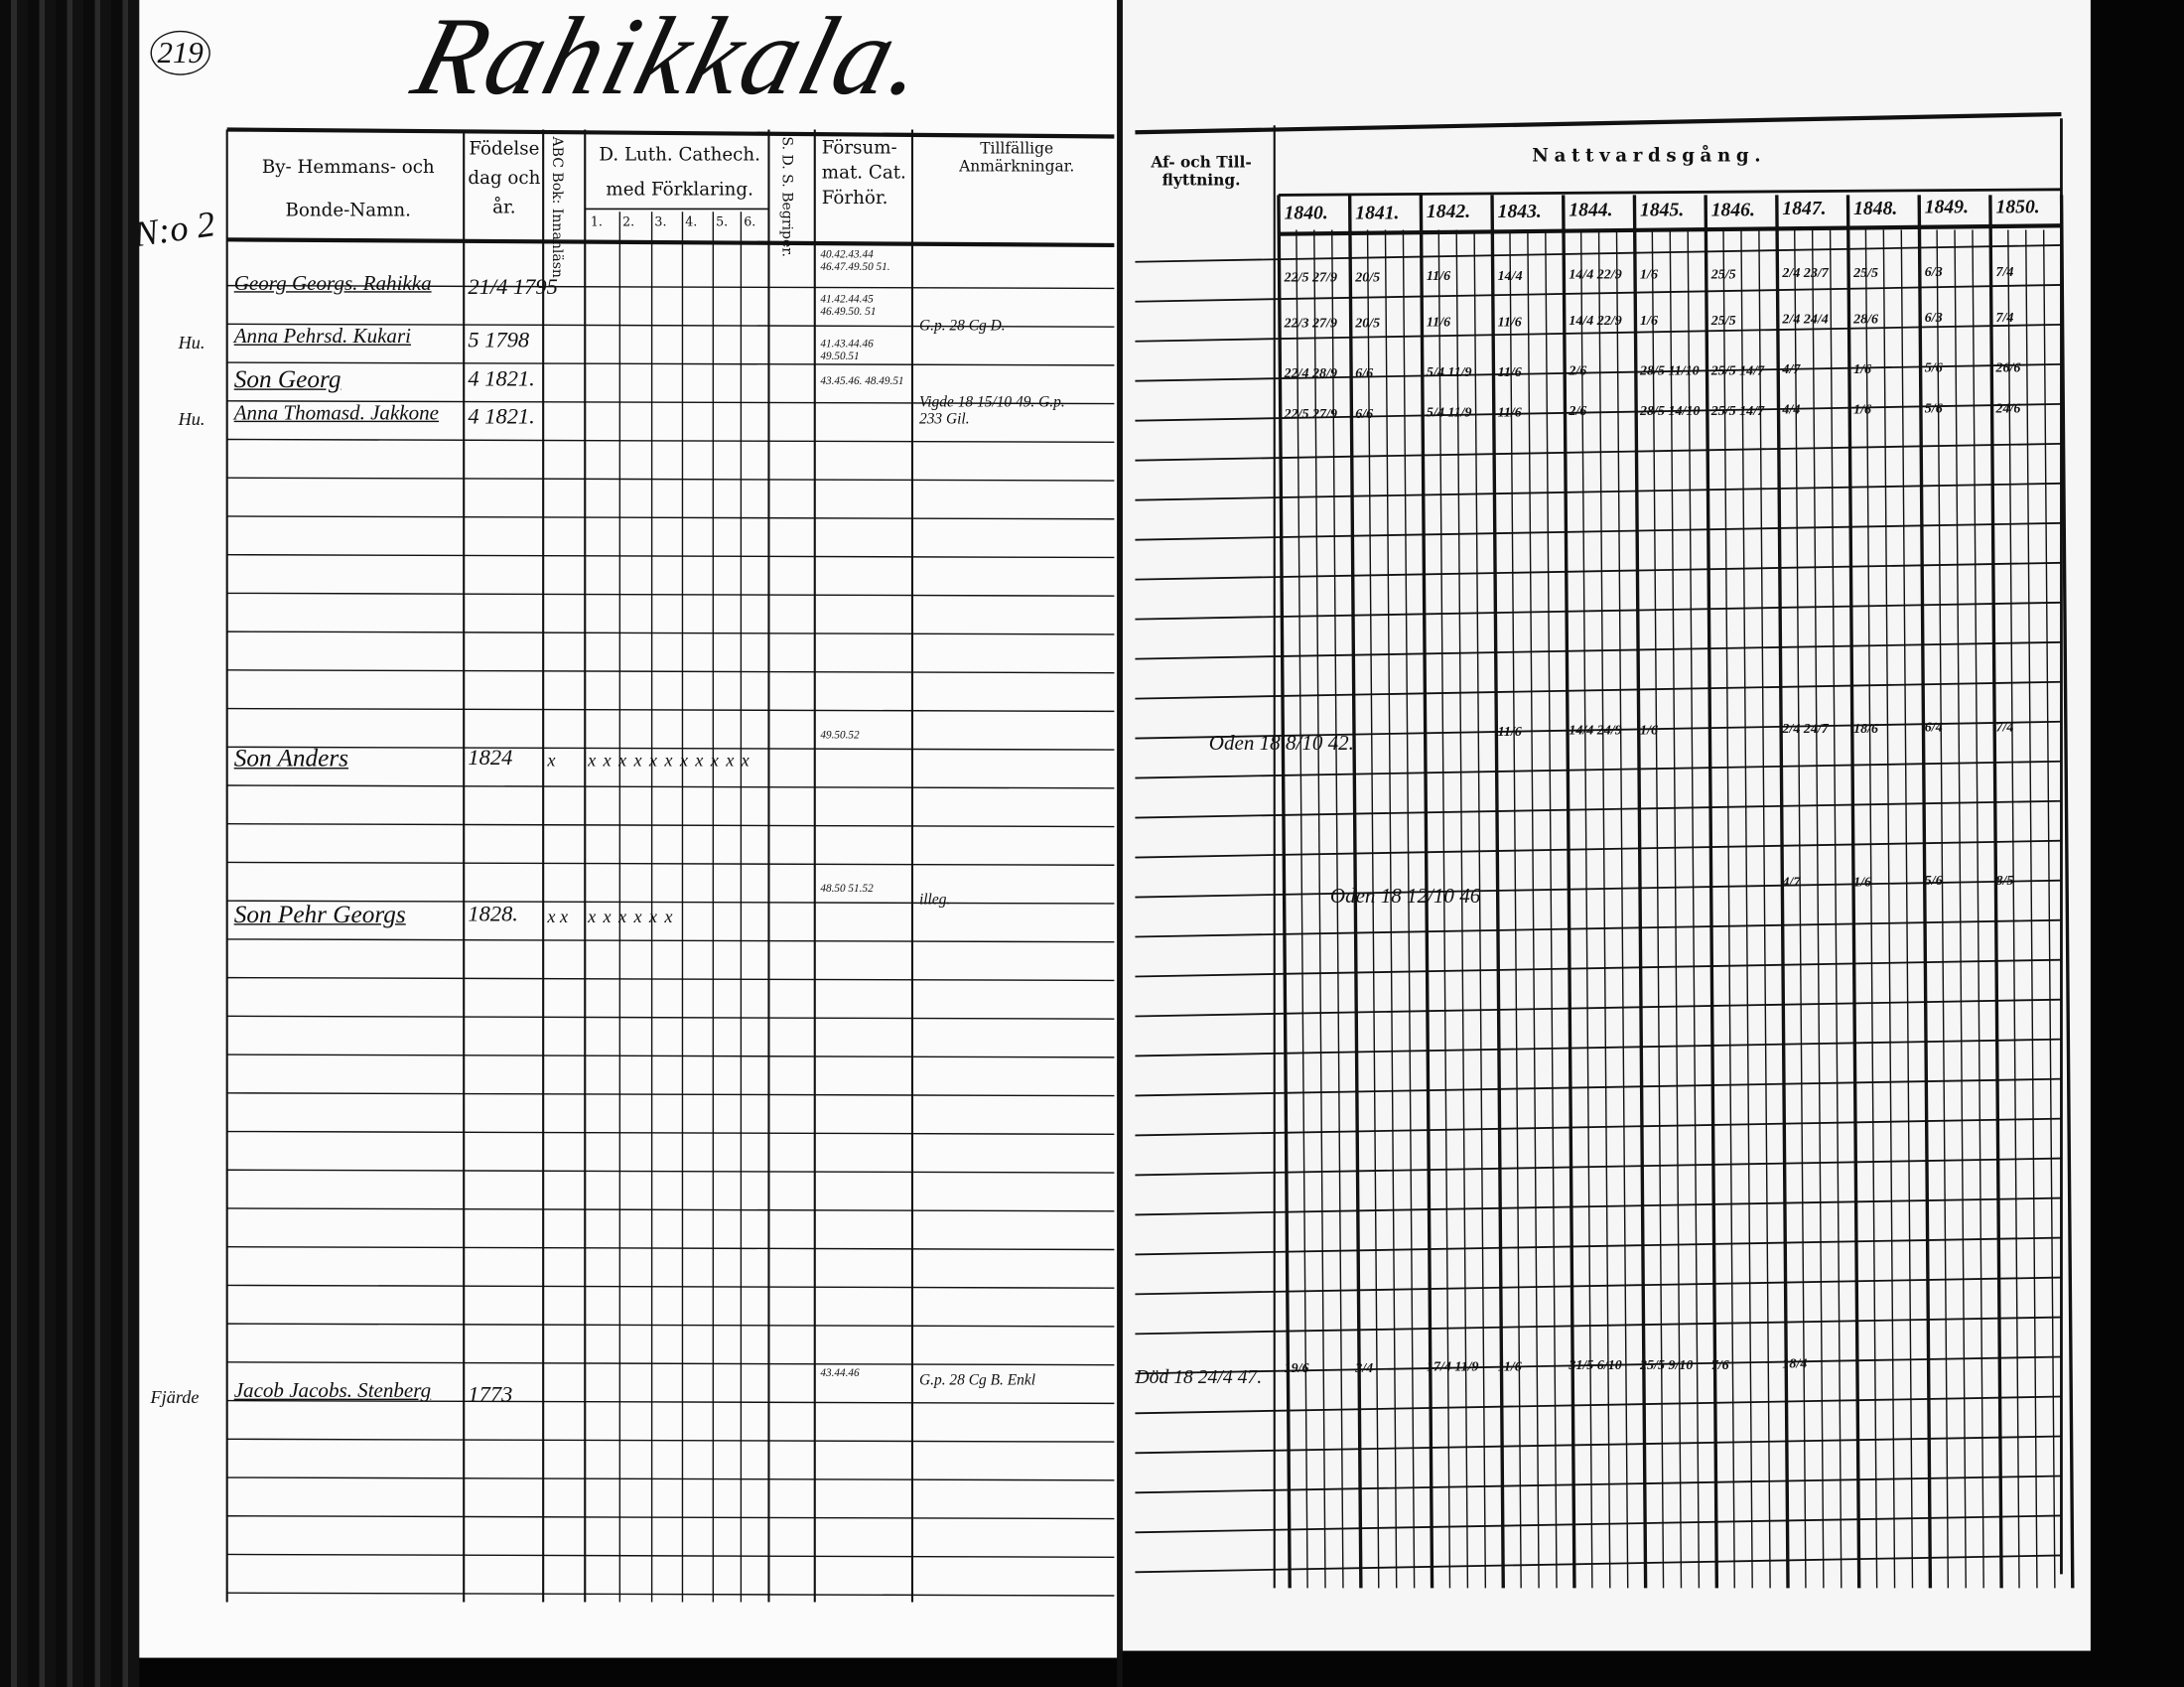 The width and height of the screenshot is (2184, 1687). Describe the element at coordinates (847, 349) in the screenshot. I see `missed-examinations: 41.43.44.46 49.50.51` at that location.